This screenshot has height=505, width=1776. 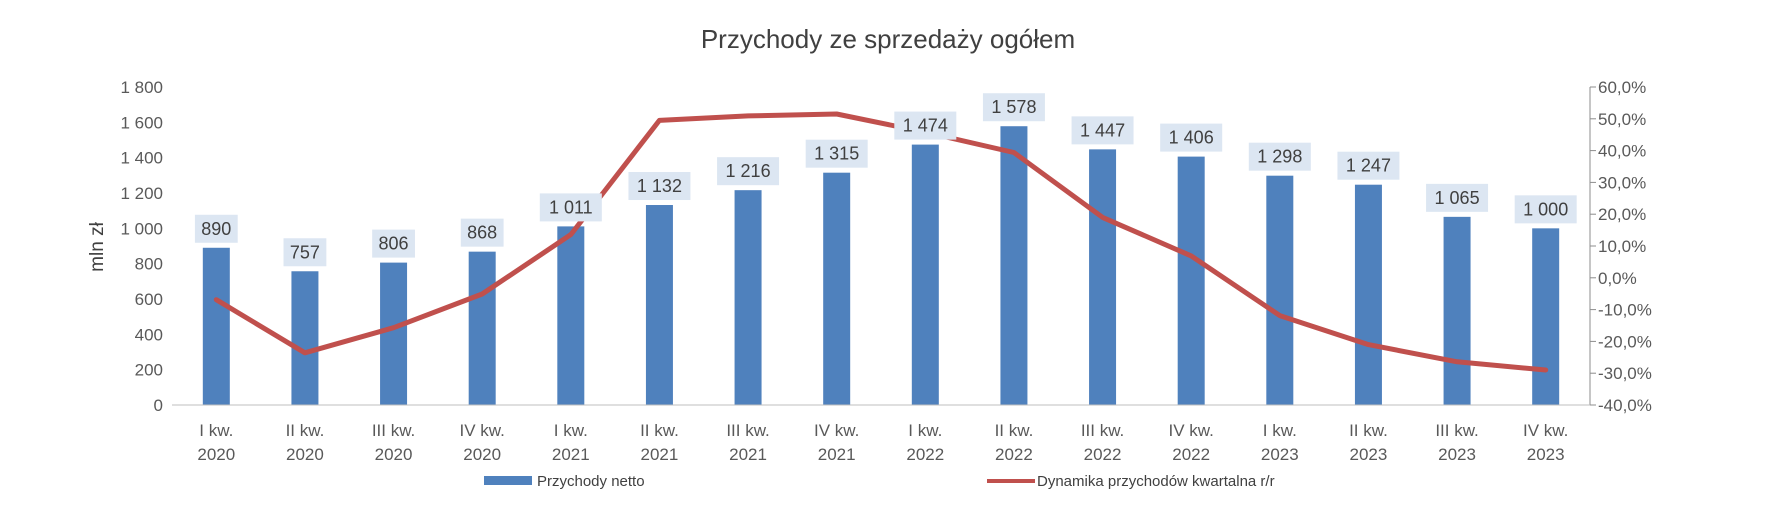 What do you see at coordinates (1622, 119) in the screenshot?
I see `y-right-tick-label: 50,0%` at bounding box center [1622, 119].